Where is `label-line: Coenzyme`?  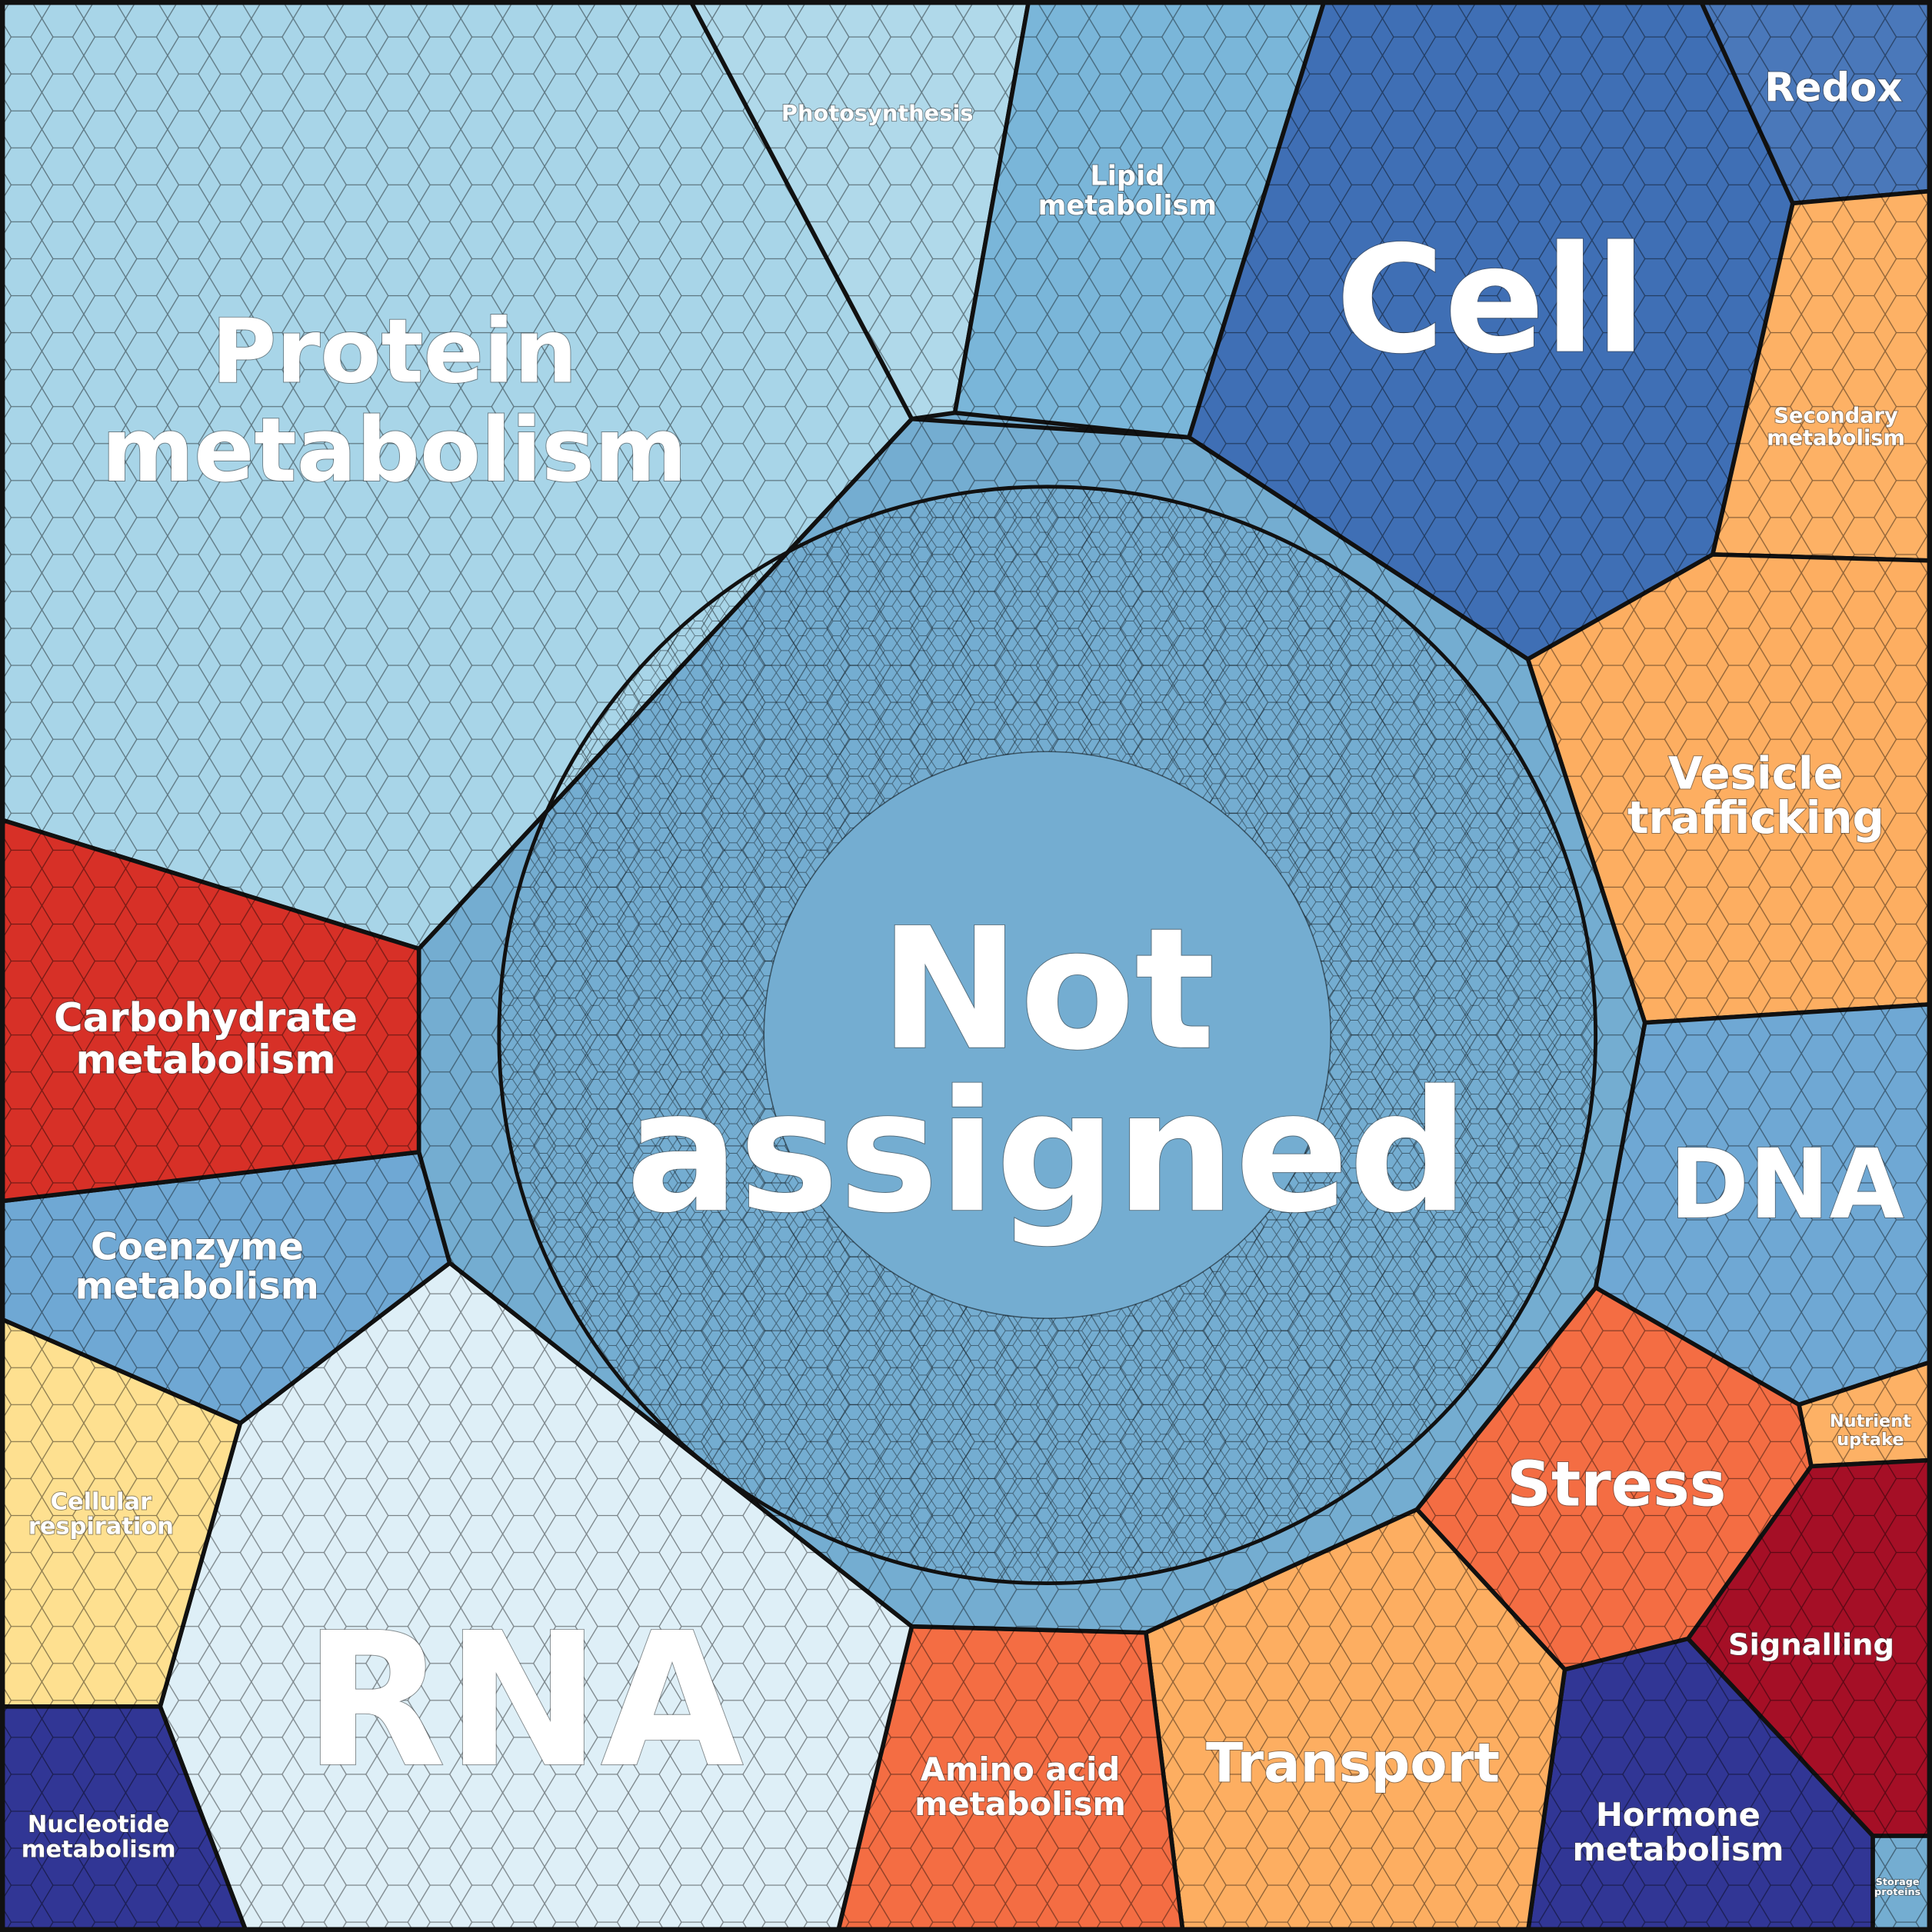
label-line: Coenzyme is located at coordinates (197, 1246).